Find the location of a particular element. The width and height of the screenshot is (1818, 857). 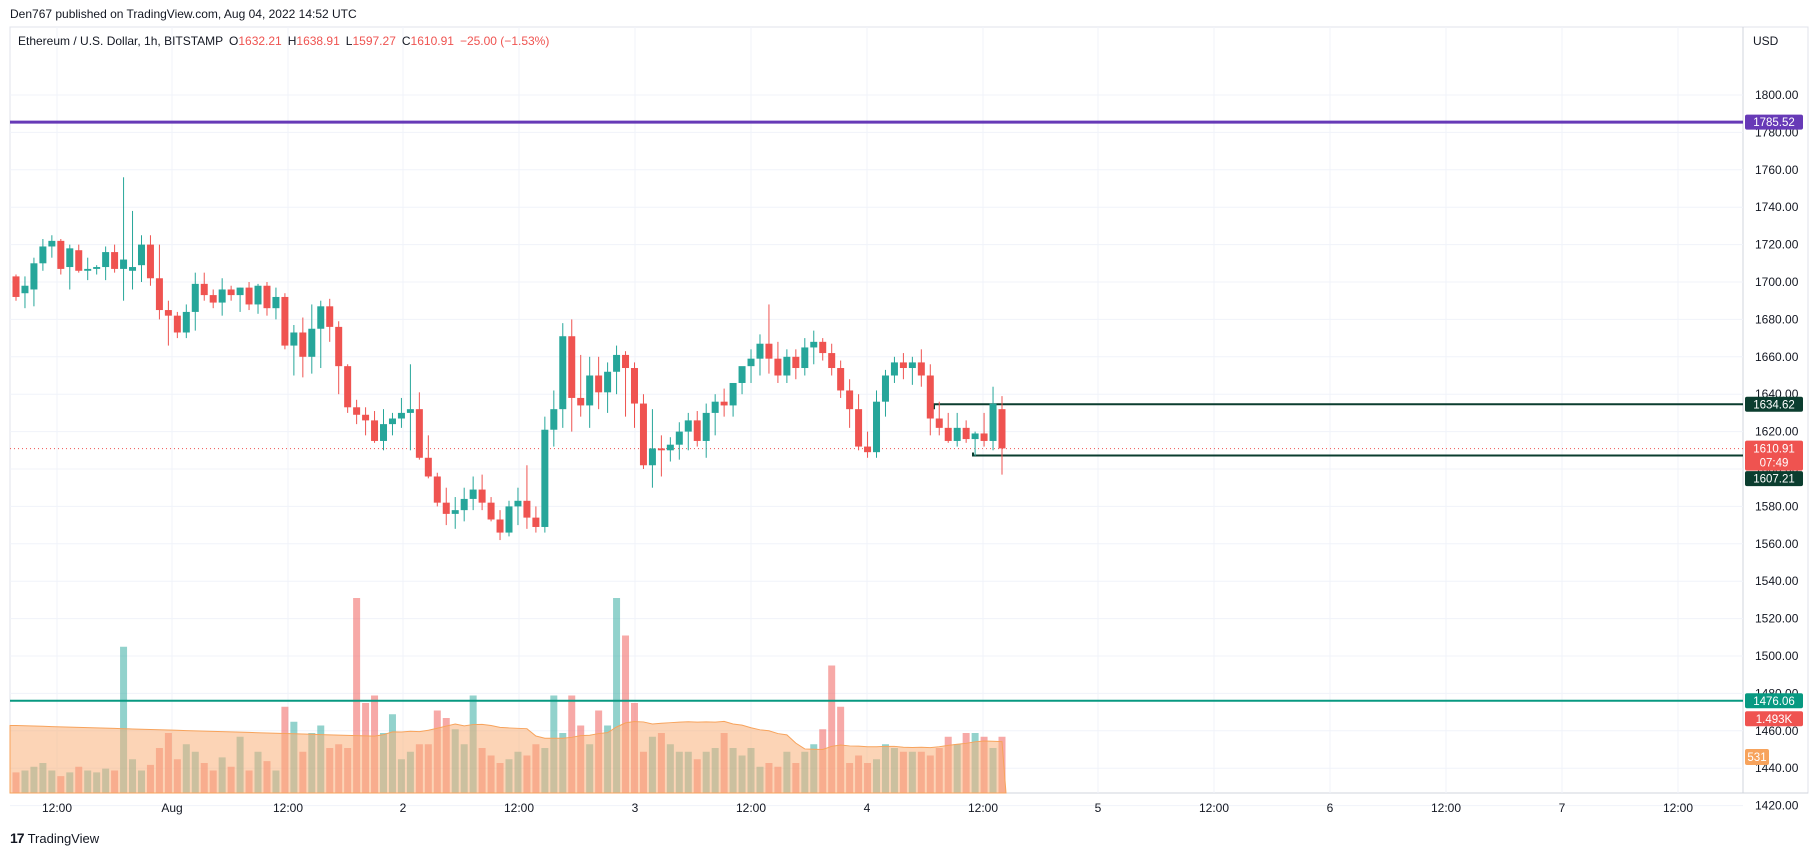

tag-range-top: 1634.62 is located at coordinates (1774, 405).